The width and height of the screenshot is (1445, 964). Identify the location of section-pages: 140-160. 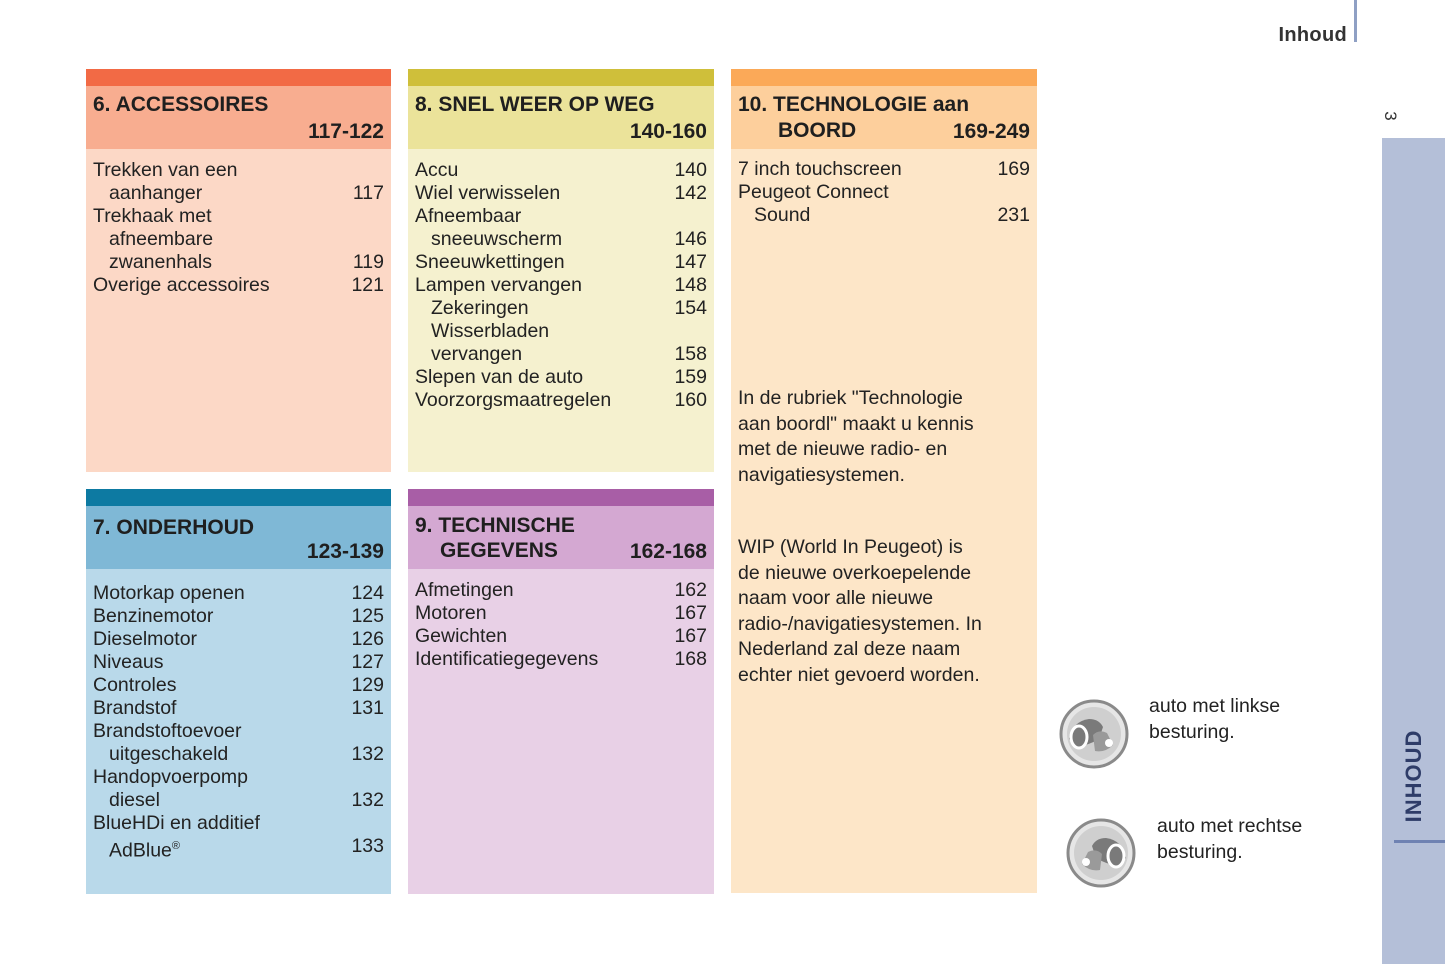
(668, 131).